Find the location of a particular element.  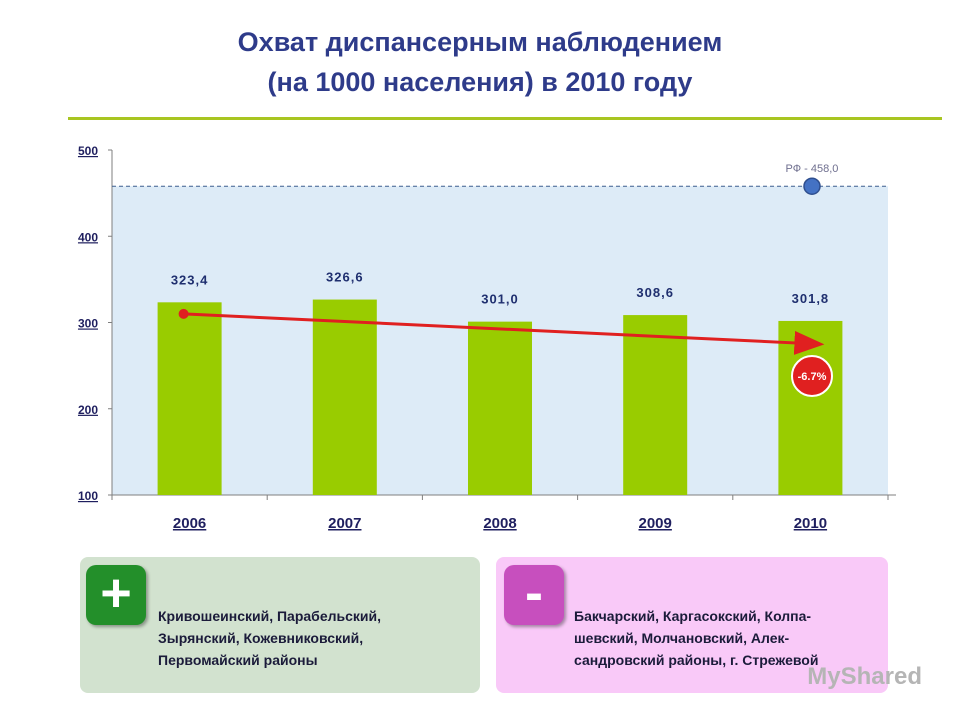

trend-badge is located at coordinates (812, 376).